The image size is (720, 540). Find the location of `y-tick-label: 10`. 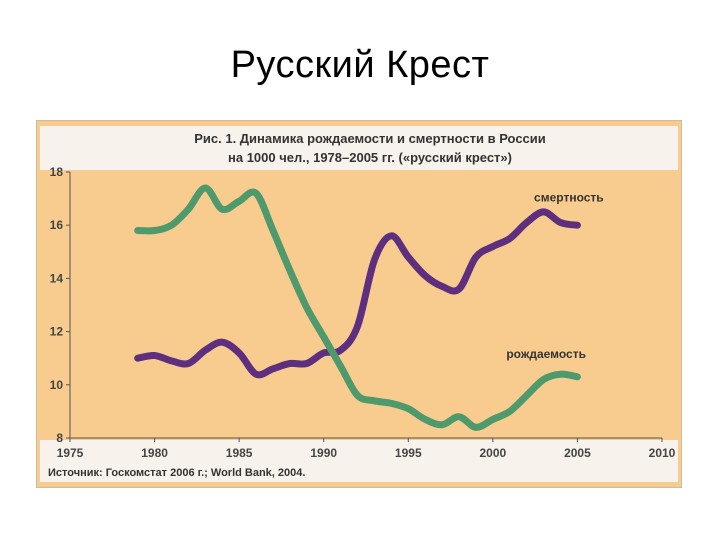

y-tick-label: 10 is located at coordinates (57, 385).